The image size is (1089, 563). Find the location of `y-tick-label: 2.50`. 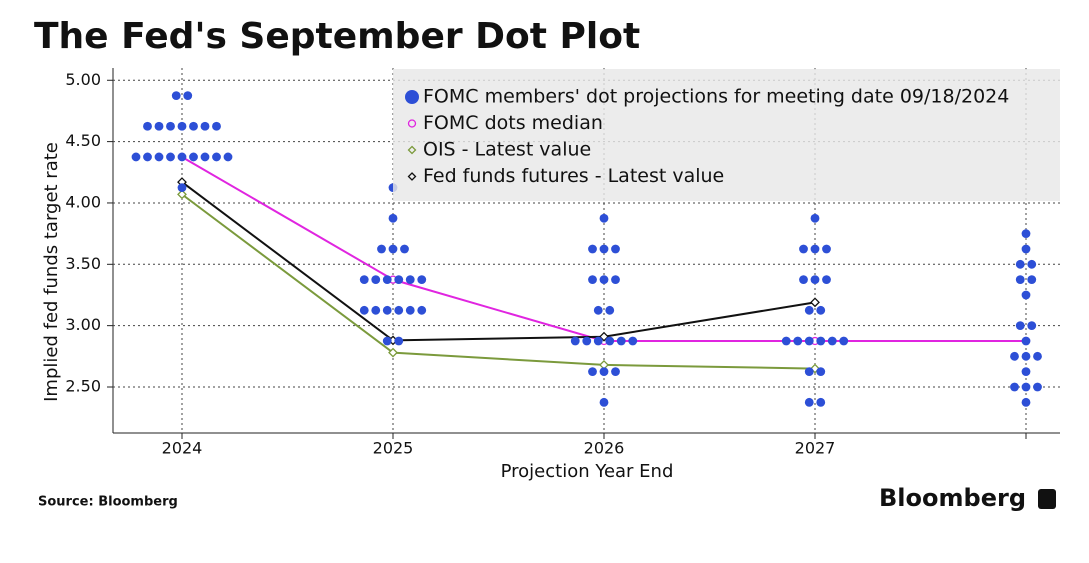

y-tick-label: 2.50 is located at coordinates (83, 385).